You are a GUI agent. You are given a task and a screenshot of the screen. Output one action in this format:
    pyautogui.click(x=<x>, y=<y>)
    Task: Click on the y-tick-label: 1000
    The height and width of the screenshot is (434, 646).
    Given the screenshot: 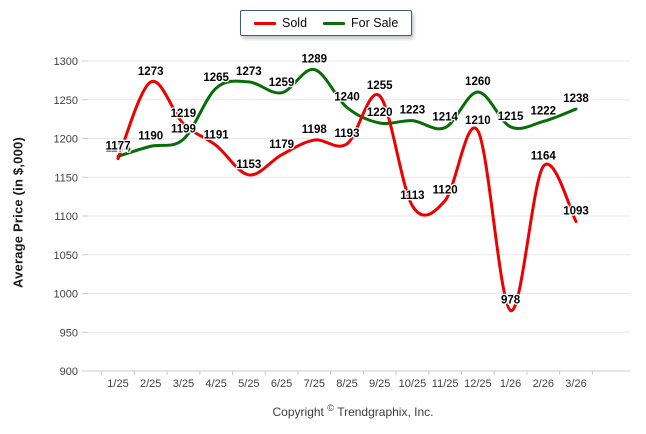 What is the action you would take?
    pyautogui.click(x=66, y=295)
    